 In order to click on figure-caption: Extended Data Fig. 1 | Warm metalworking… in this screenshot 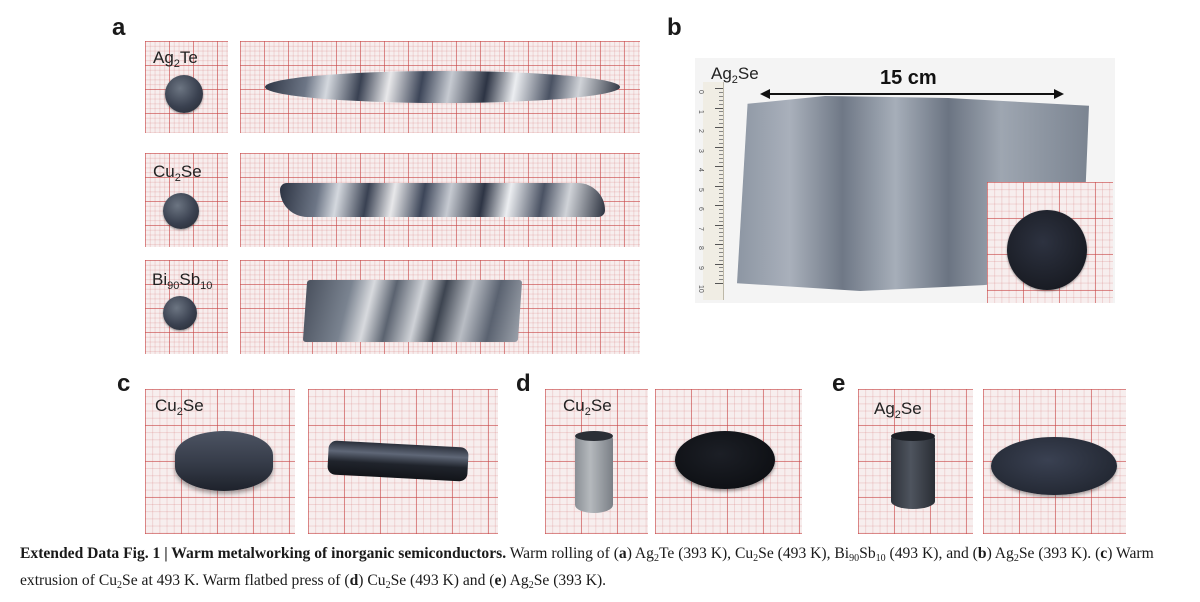, I will do `click(587, 568)`.